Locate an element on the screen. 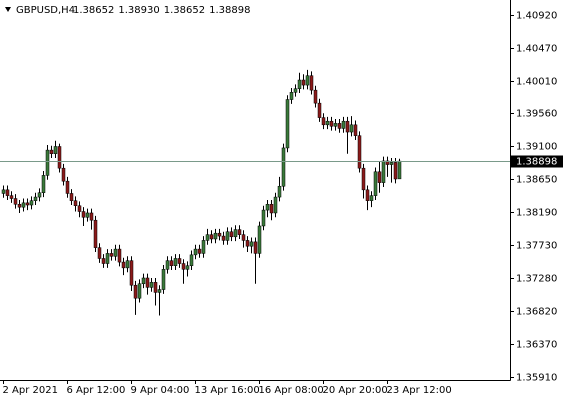 The width and height of the screenshot is (564, 401). collapse-arrow is located at coordinates (8, 9).